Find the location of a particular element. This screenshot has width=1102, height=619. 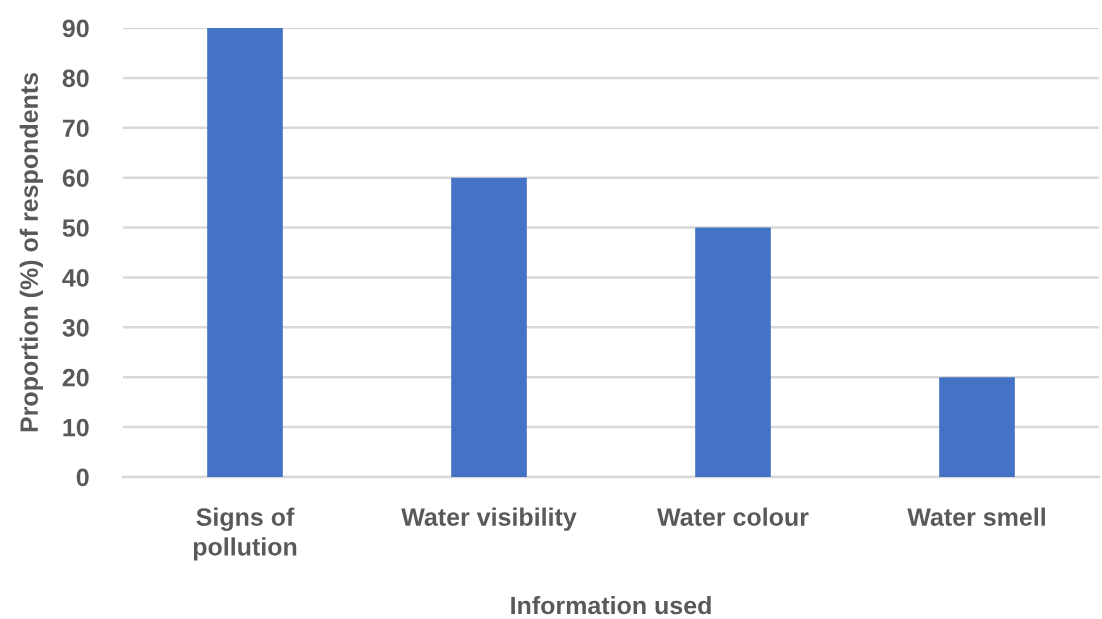

y-tick-label: 40 is located at coordinates (75, 278).